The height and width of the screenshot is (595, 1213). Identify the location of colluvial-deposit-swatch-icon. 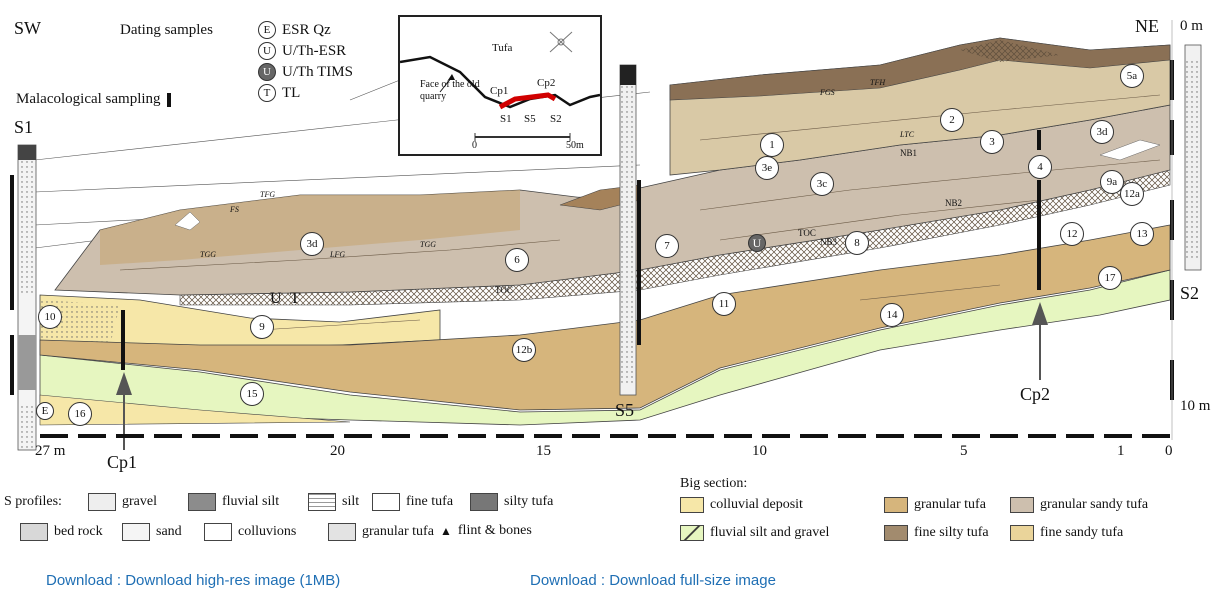
(692, 505).